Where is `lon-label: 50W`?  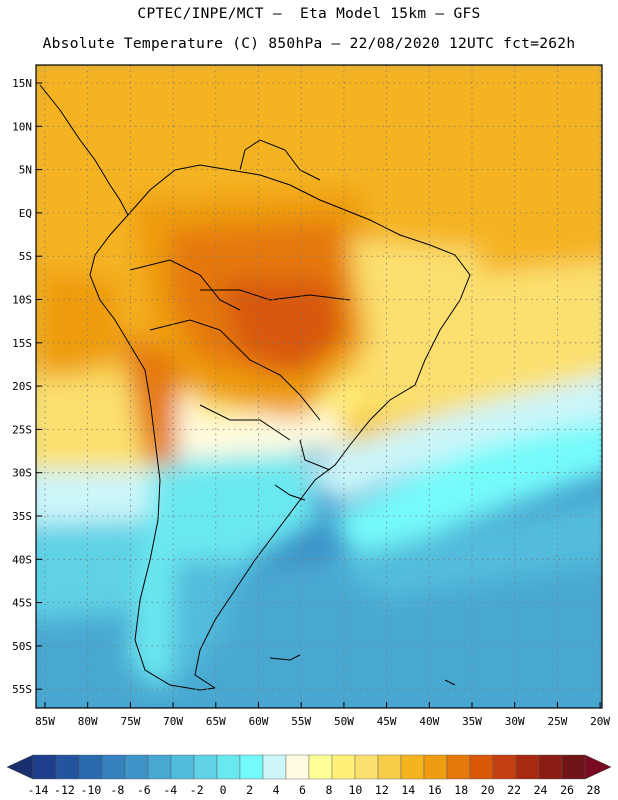
lon-label: 50W is located at coordinates (344, 721).